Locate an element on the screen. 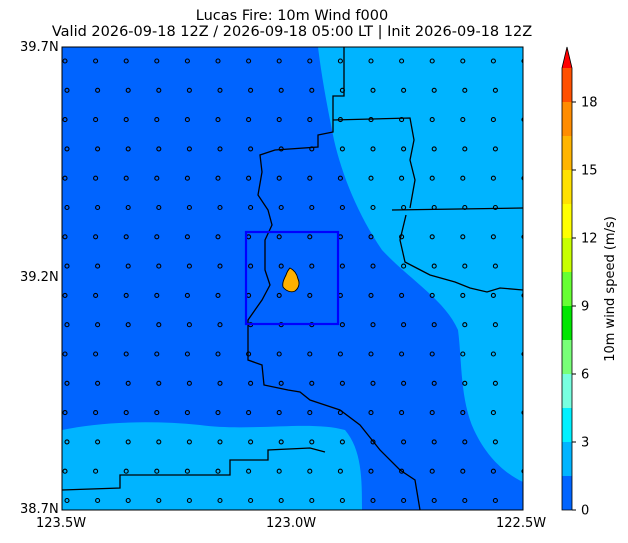 Image resolution: width=628 pixels, height=543 pixels. fire-perimeter-icon is located at coordinates (291, 280).